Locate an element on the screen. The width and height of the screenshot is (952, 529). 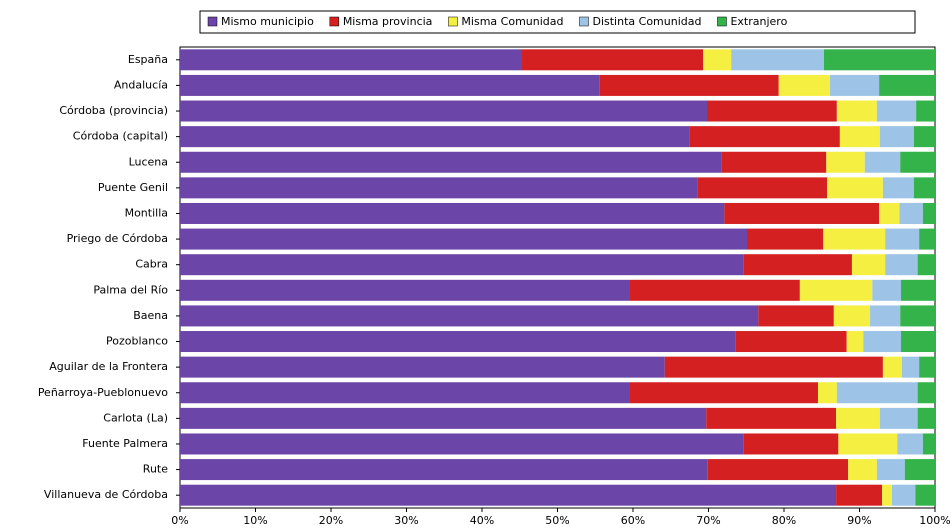
y-tick-label: Andalucía is located at coordinates (141, 84).